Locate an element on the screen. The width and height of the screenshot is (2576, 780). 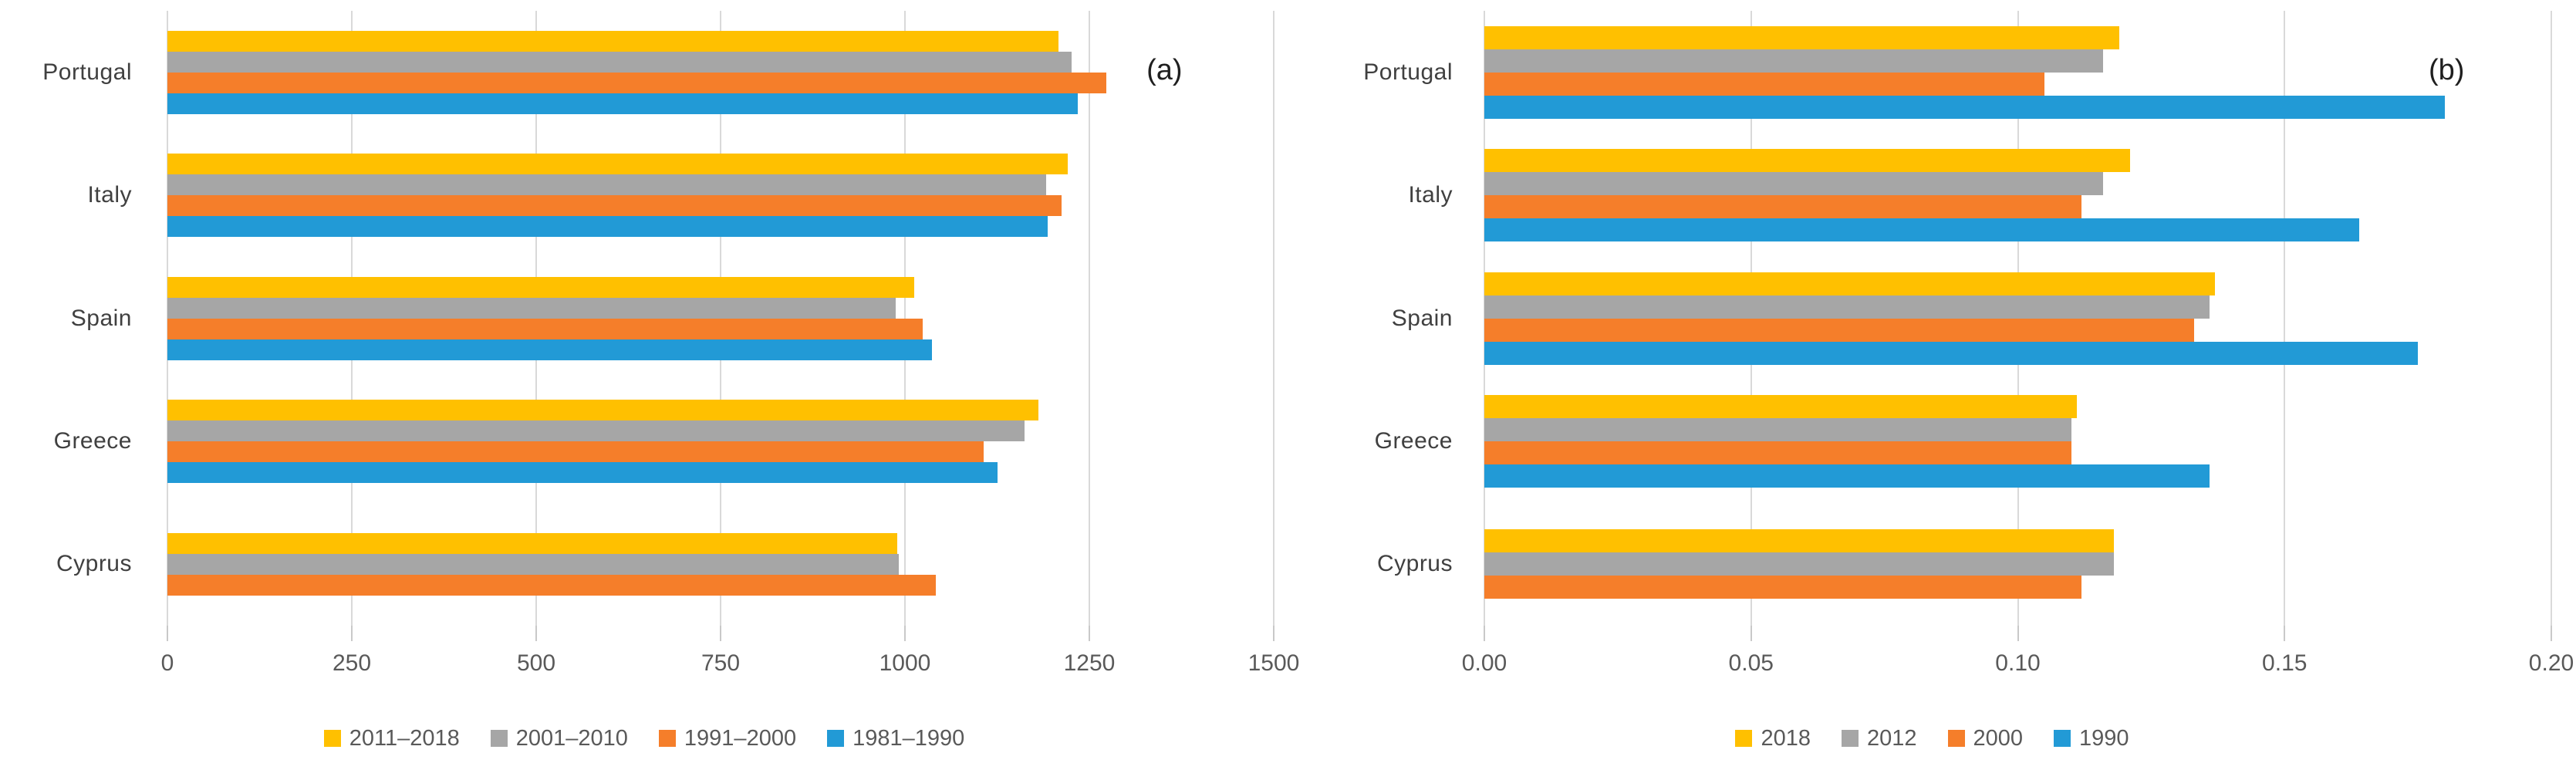
bar-greece-1981-1990 is located at coordinates (582, 472).